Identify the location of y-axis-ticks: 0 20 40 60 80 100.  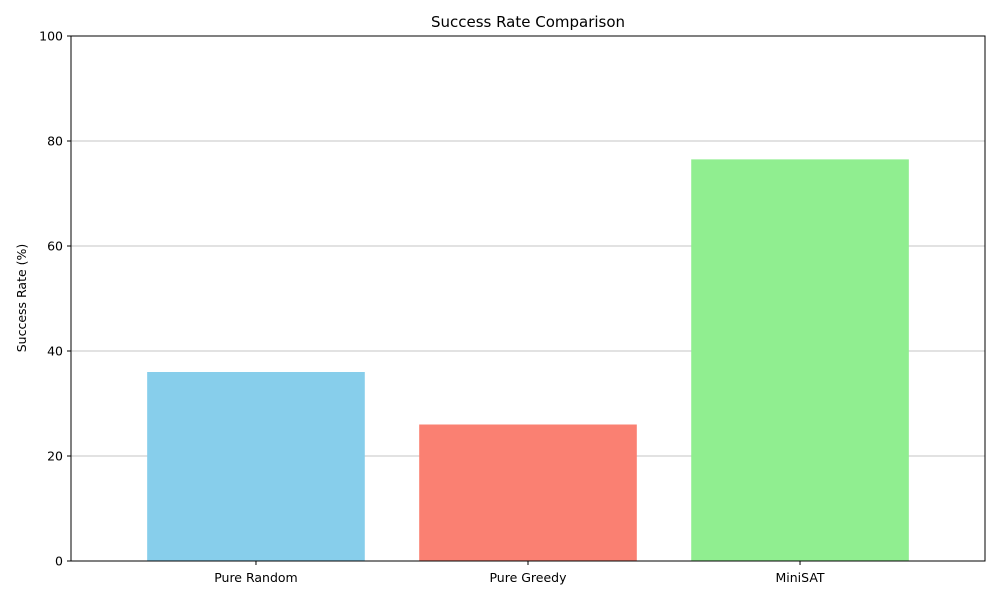
(55, 299).